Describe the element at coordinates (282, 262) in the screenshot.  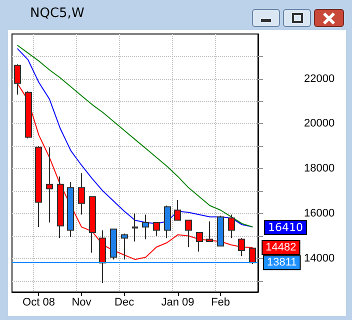
I see `ref-line-label: 13811` at that location.